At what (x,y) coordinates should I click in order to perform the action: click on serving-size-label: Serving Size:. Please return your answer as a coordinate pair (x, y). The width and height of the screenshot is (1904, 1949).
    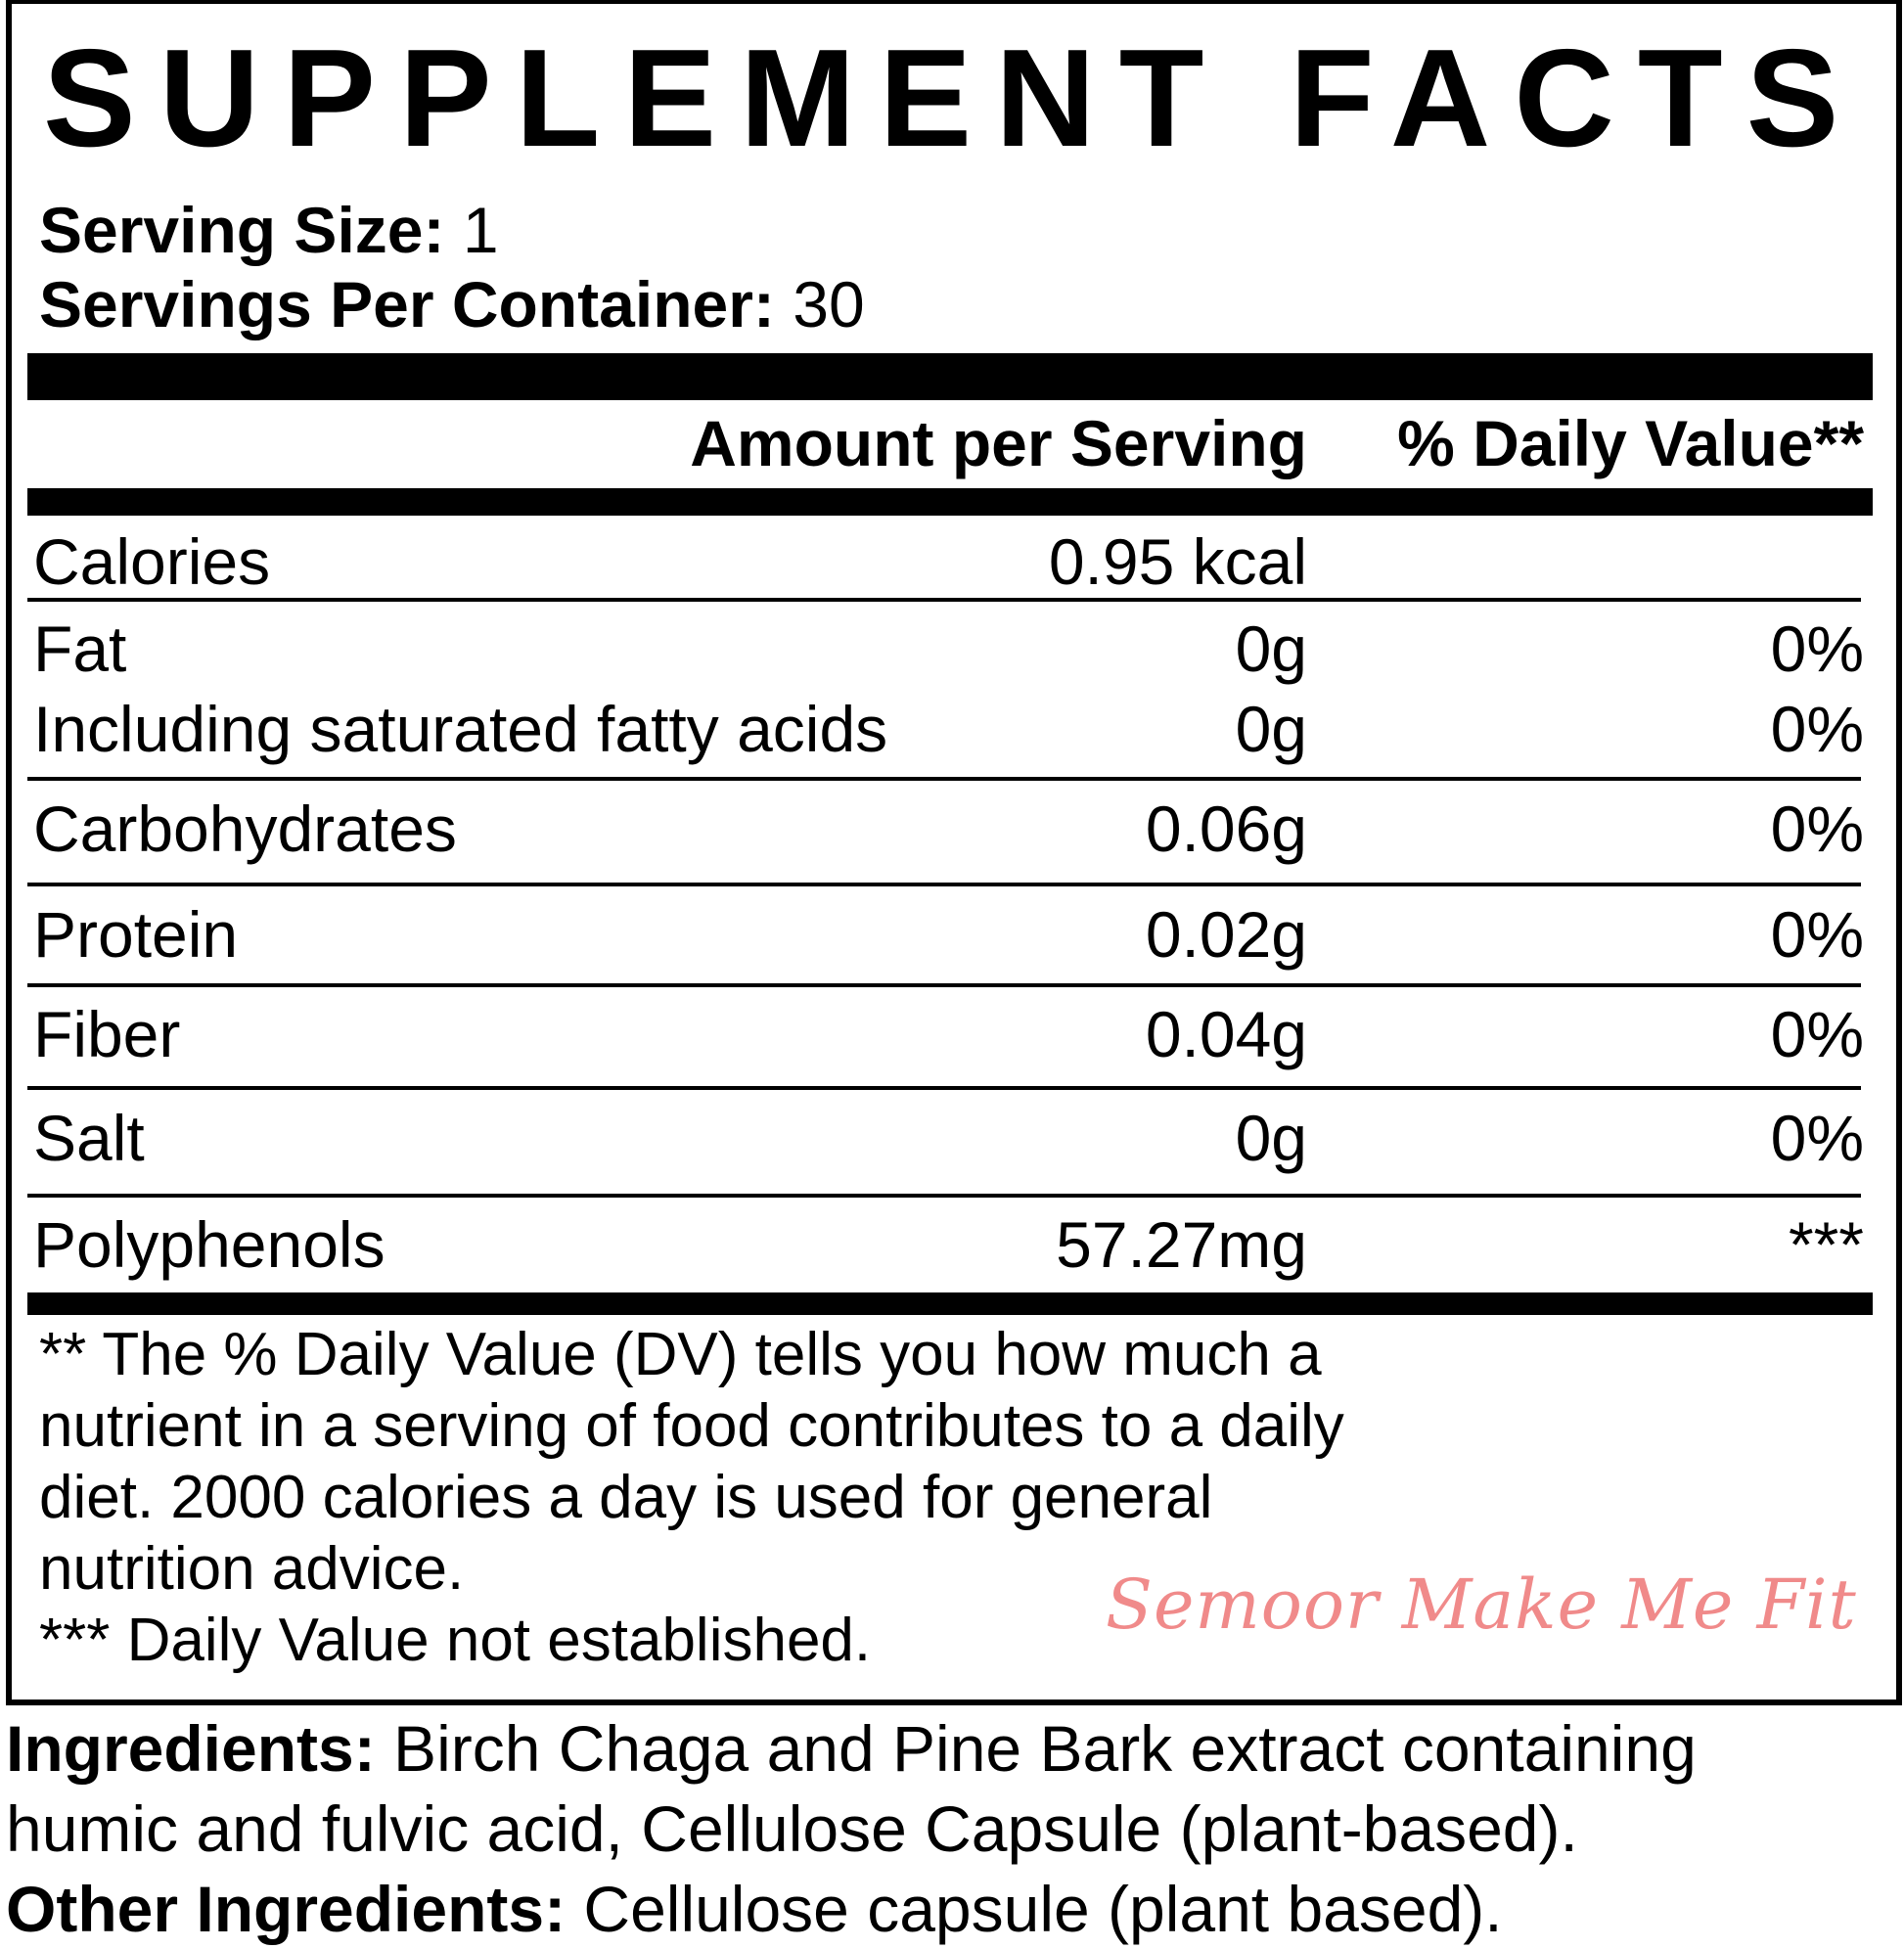
    Looking at the image, I should click on (242, 230).